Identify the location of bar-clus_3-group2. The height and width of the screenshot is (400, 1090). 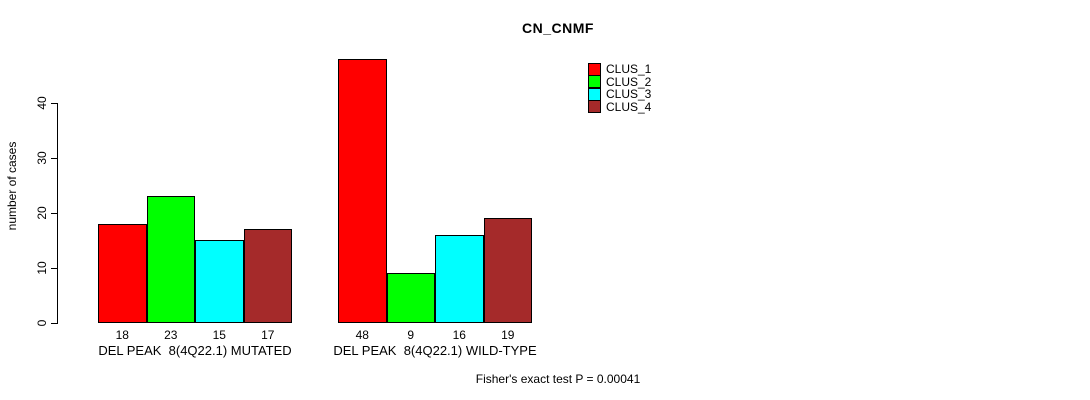
(459, 279).